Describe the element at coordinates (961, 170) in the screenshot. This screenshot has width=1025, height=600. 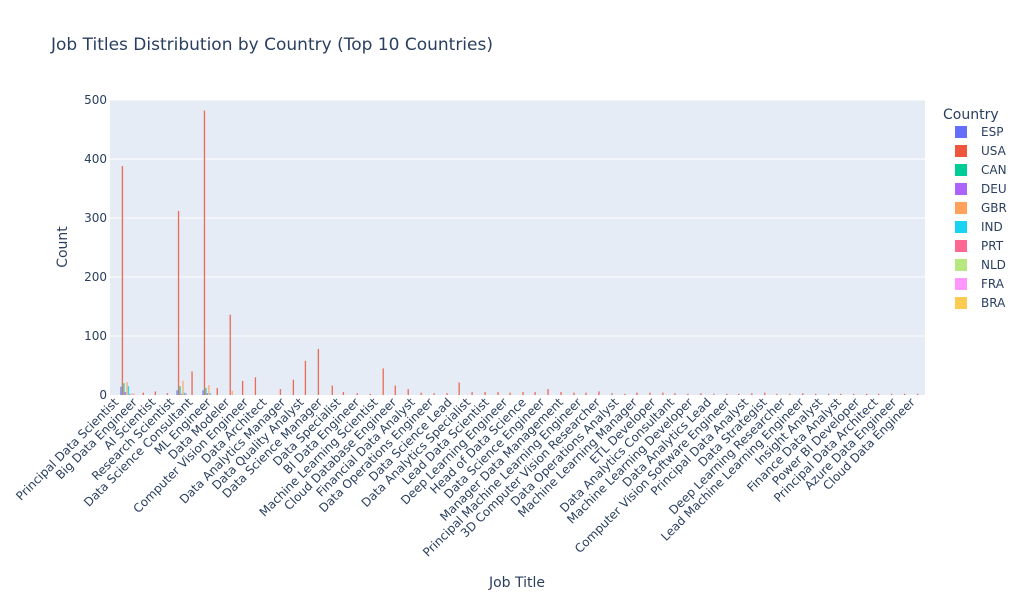
I see `legend-swatch-can` at that location.